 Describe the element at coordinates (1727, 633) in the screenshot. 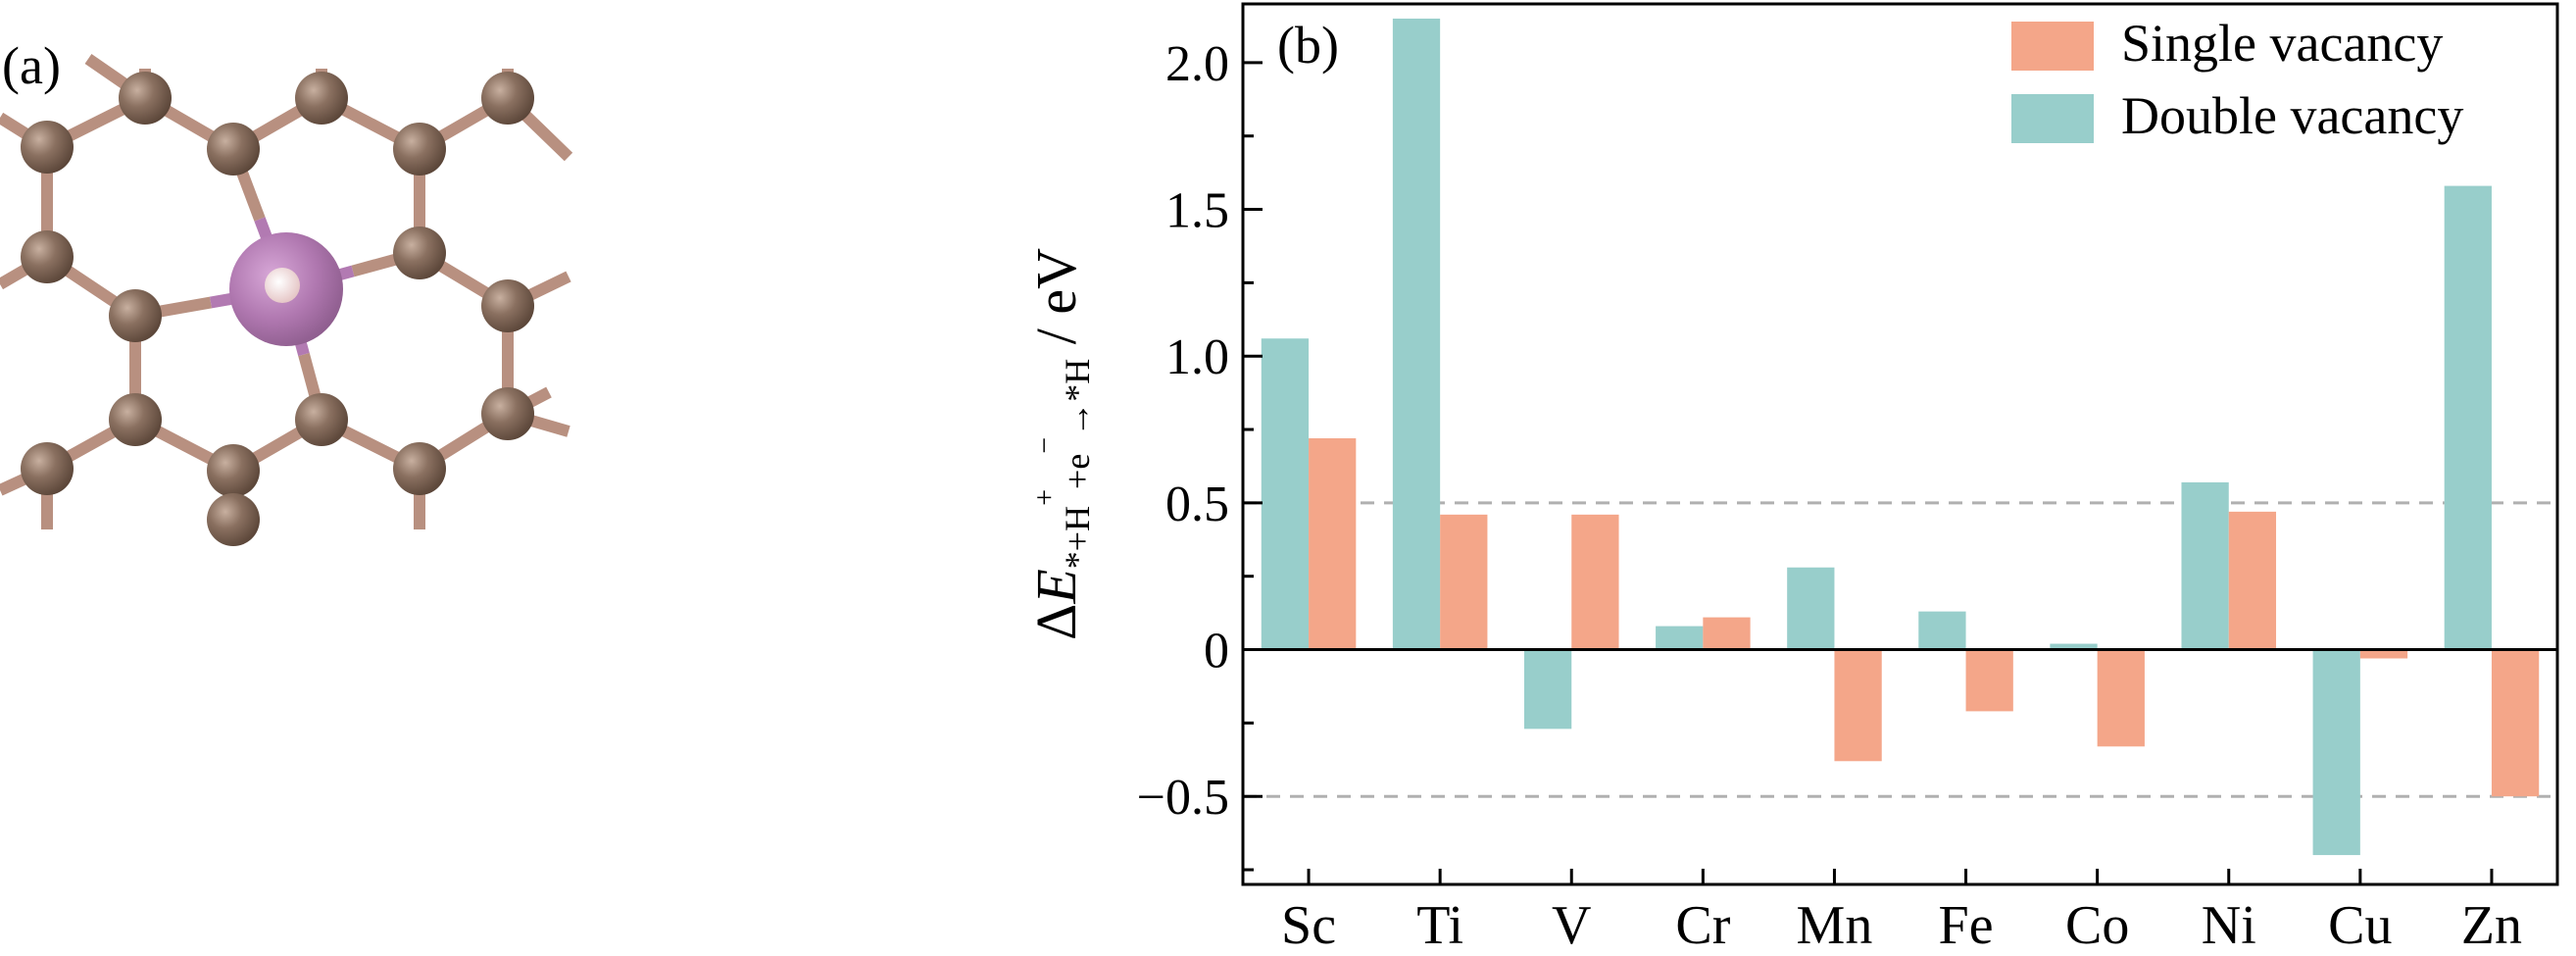

I see `bar-single-vacancy-cr` at that location.